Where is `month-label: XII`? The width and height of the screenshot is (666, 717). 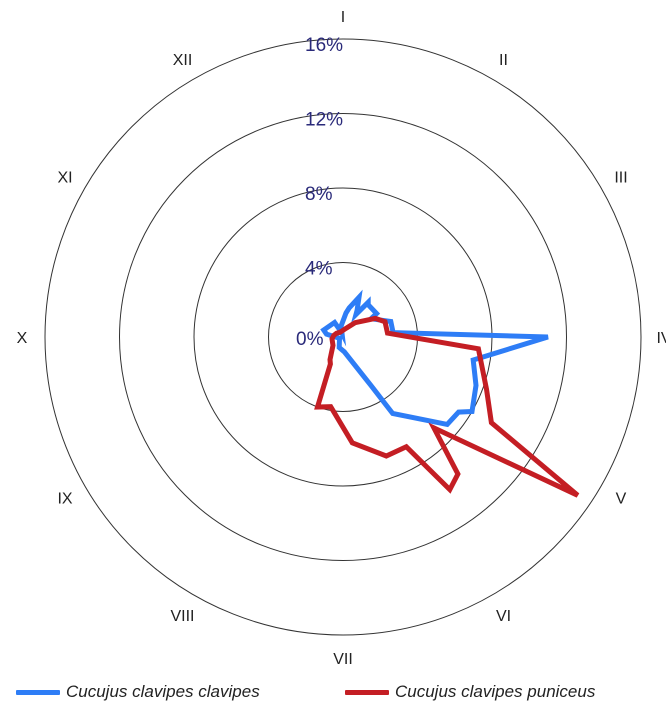
month-label: XII is located at coordinates (183, 60).